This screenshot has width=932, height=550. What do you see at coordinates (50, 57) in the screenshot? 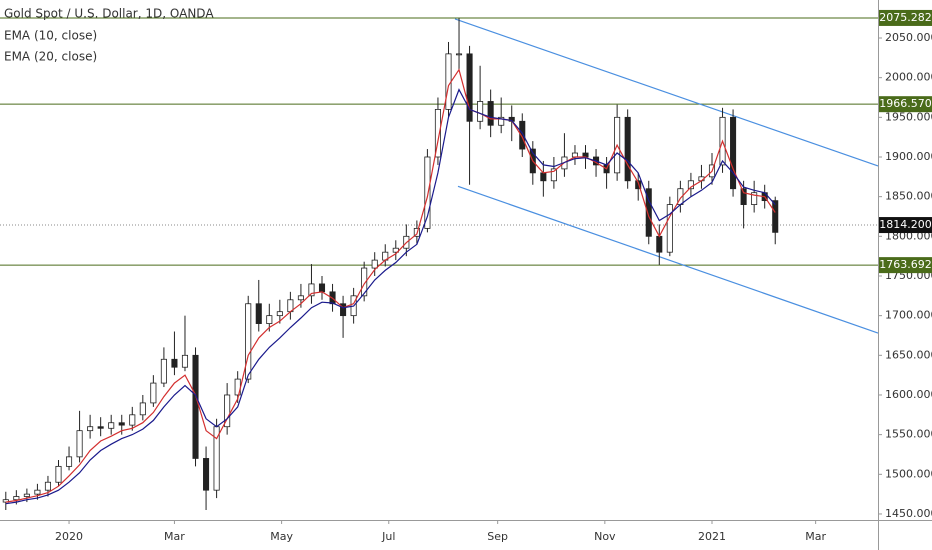
I see `legend-entry: EMA (20, close)` at bounding box center [50, 57].